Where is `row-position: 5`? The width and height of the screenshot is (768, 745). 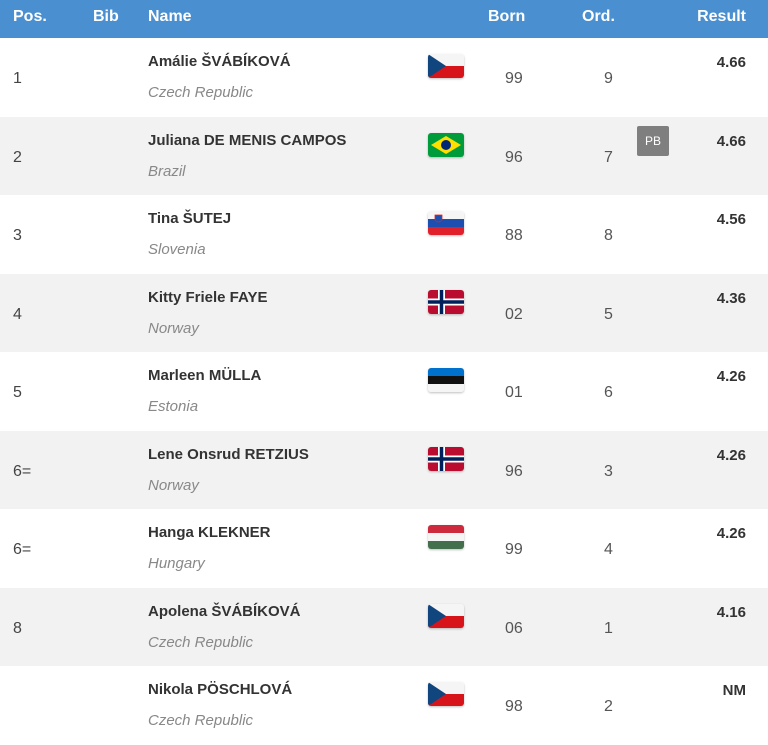 row-position: 5 is located at coordinates (17, 392).